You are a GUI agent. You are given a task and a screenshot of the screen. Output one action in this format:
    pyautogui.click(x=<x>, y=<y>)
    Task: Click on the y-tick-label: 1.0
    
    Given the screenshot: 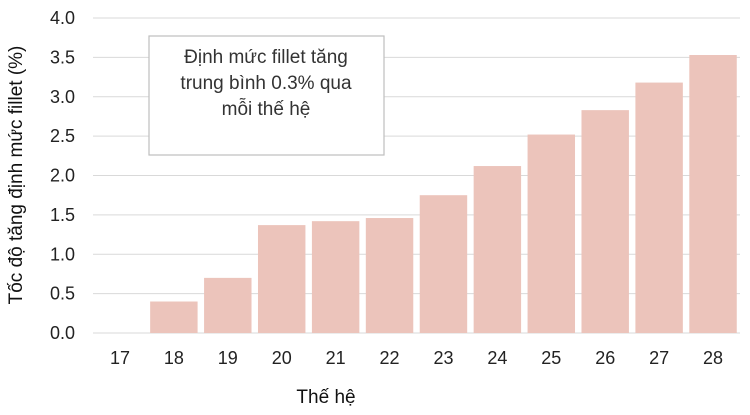 What is the action you would take?
    pyautogui.click(x=62, y=254)
    